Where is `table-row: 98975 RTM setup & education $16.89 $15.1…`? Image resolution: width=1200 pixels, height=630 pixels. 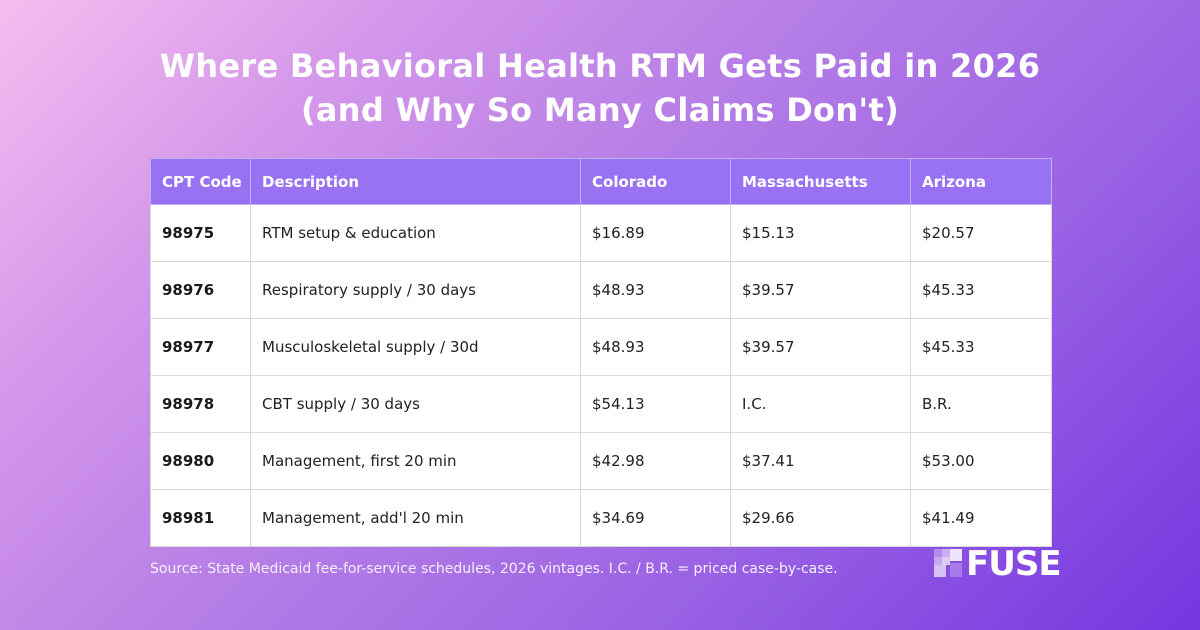
table-row: 98975 RTM setup & education $16.89 $15.1… is located at coordinates (601, 233).